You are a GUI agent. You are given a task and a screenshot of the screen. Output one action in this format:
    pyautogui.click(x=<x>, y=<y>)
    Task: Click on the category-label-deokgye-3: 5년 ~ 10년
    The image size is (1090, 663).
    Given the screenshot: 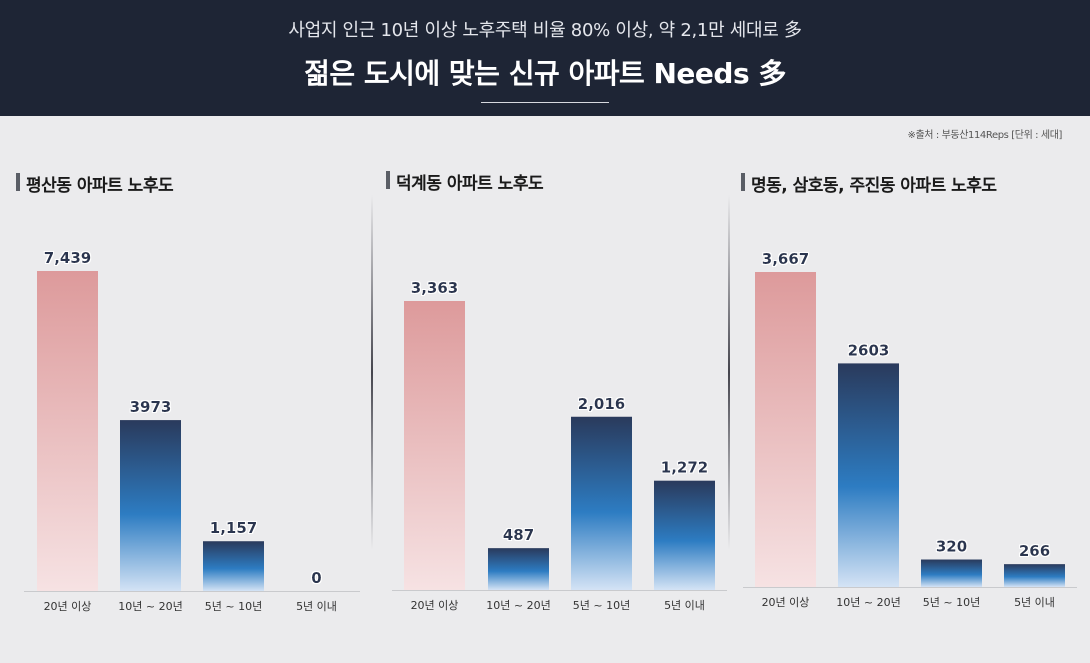 What is the action you would take?
    pyautogui.click(x=601, y=605)
    